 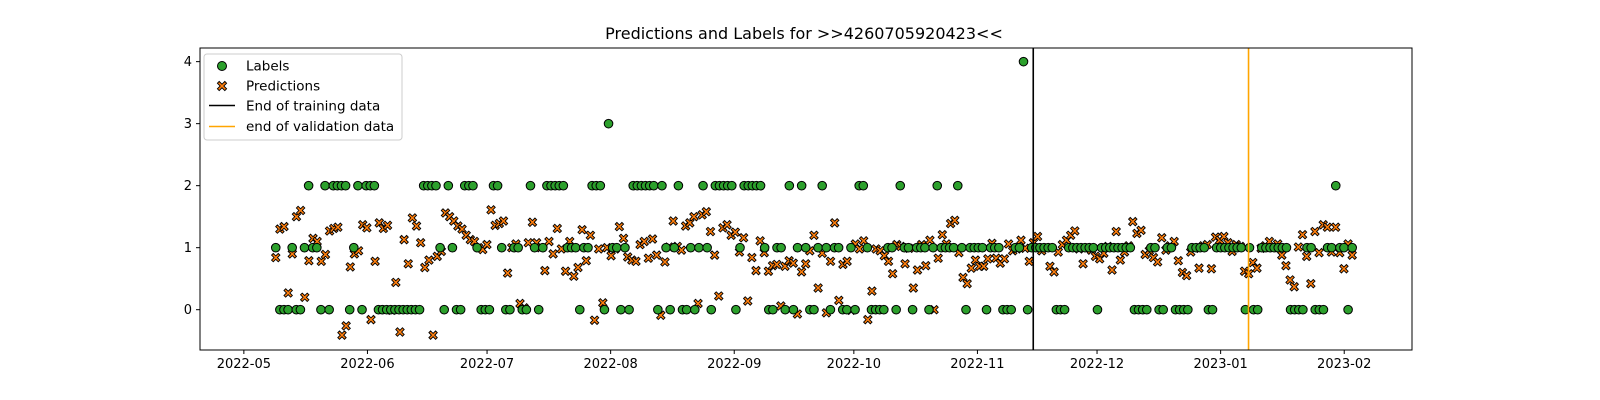 What do you see at coordinates (367, 364) in the screenshot?
I see `x-tick-label: 2022-06` at bounding box center [367, 364].